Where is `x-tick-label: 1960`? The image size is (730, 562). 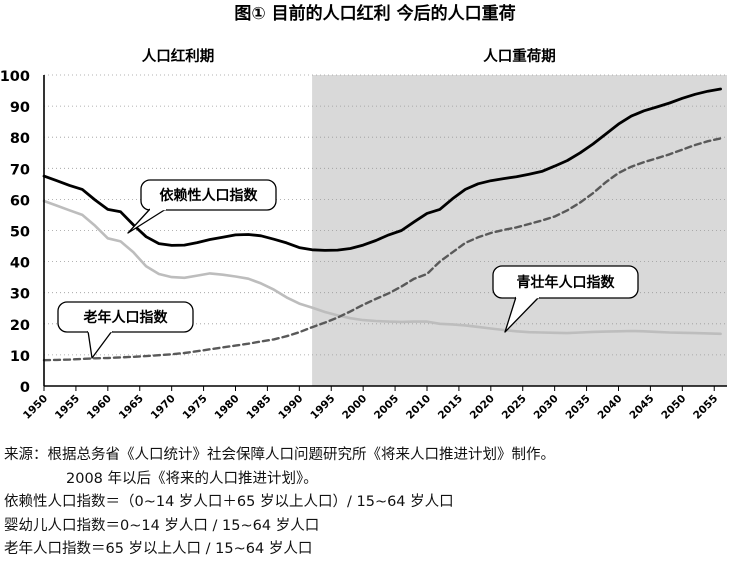 x-tick-label: 1960 is located at coordinates (99, 407).